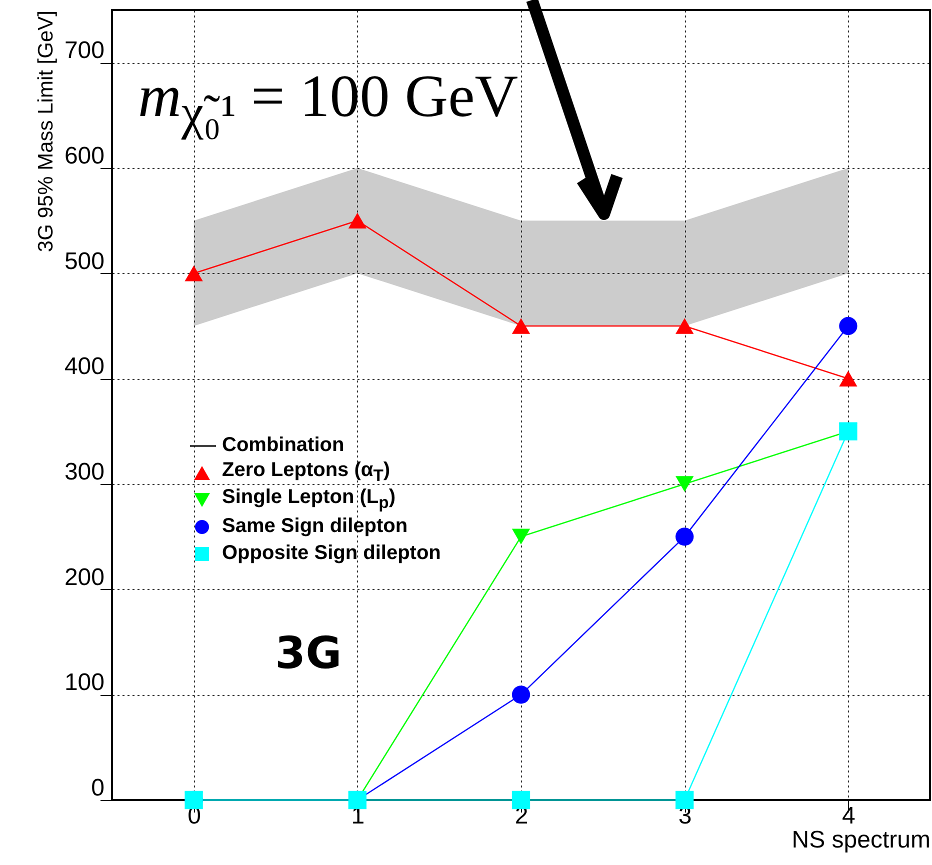 Image resolution: width=932 pixels, height=865 pixels. What do you see at coordinates (315, 526) in the screenshot?
I see `legend-label: Same Sign dilepton` at bounding box center [315, 526].